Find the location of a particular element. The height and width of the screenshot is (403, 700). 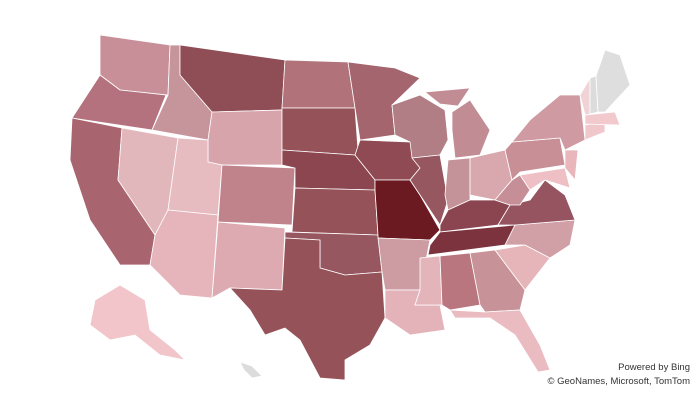

attribution-powered-by: Powered by Bing is located at coordinates (654, 367).